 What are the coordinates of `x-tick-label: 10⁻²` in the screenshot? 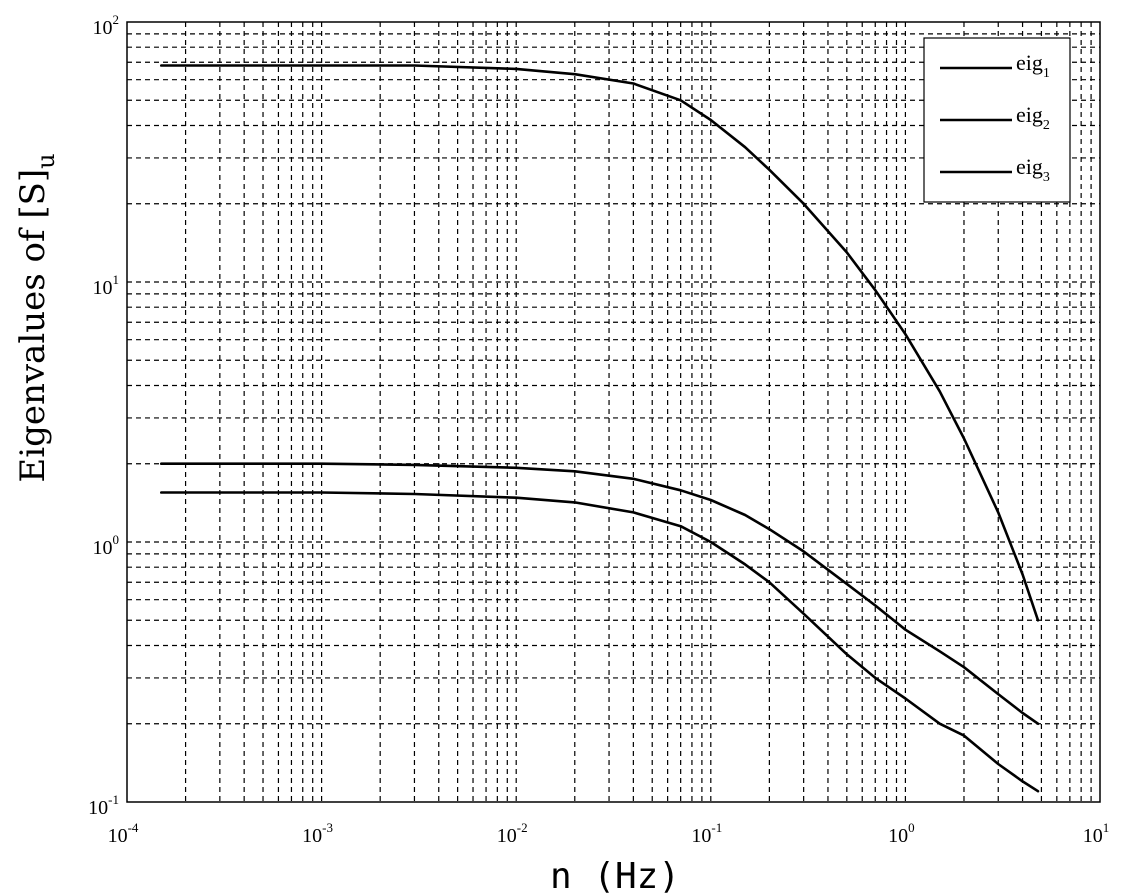 It's located at (512, 833).